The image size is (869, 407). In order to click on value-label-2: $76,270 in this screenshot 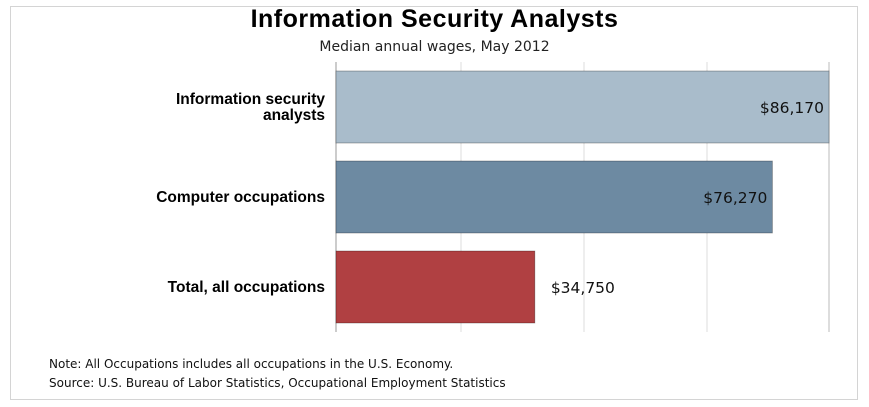, I will do `click(735, 198)`.